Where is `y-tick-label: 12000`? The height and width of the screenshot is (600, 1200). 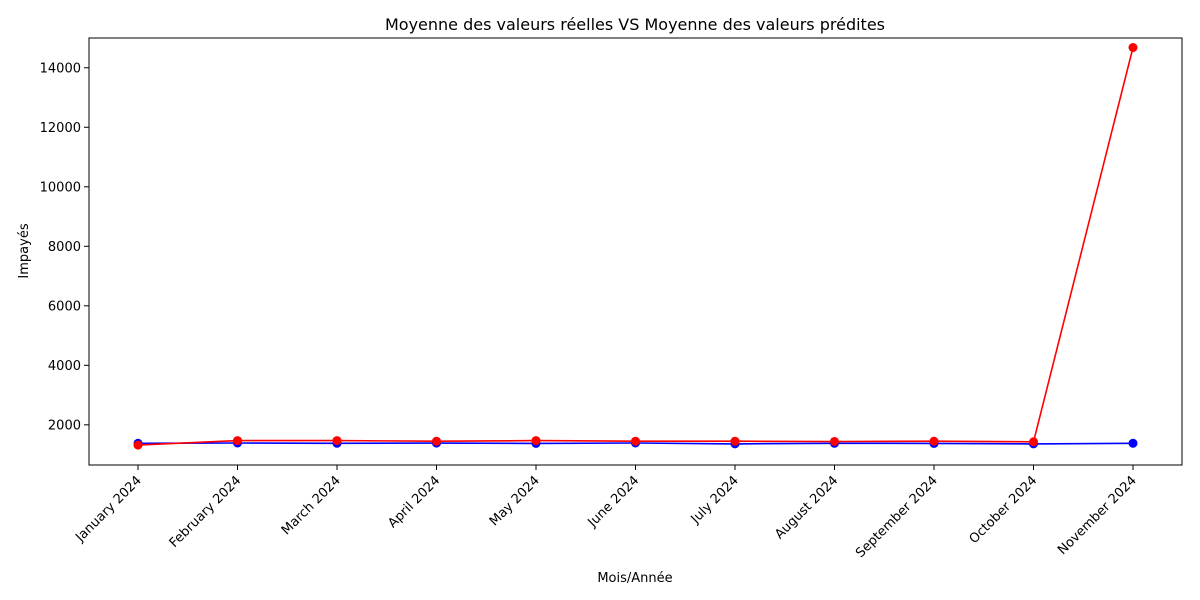
y-tick-label: 12000 is located at coordinates (60, 128).